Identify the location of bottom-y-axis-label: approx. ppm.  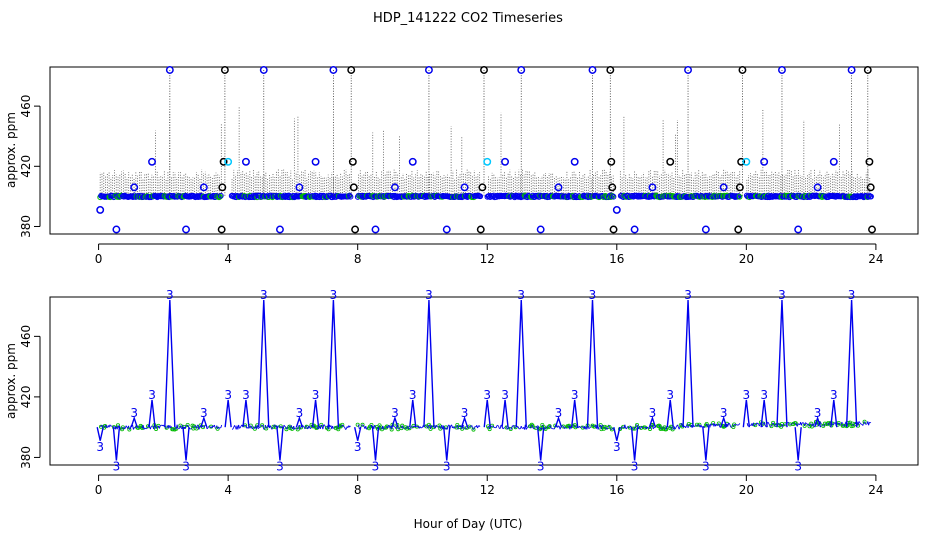
(11, 381).